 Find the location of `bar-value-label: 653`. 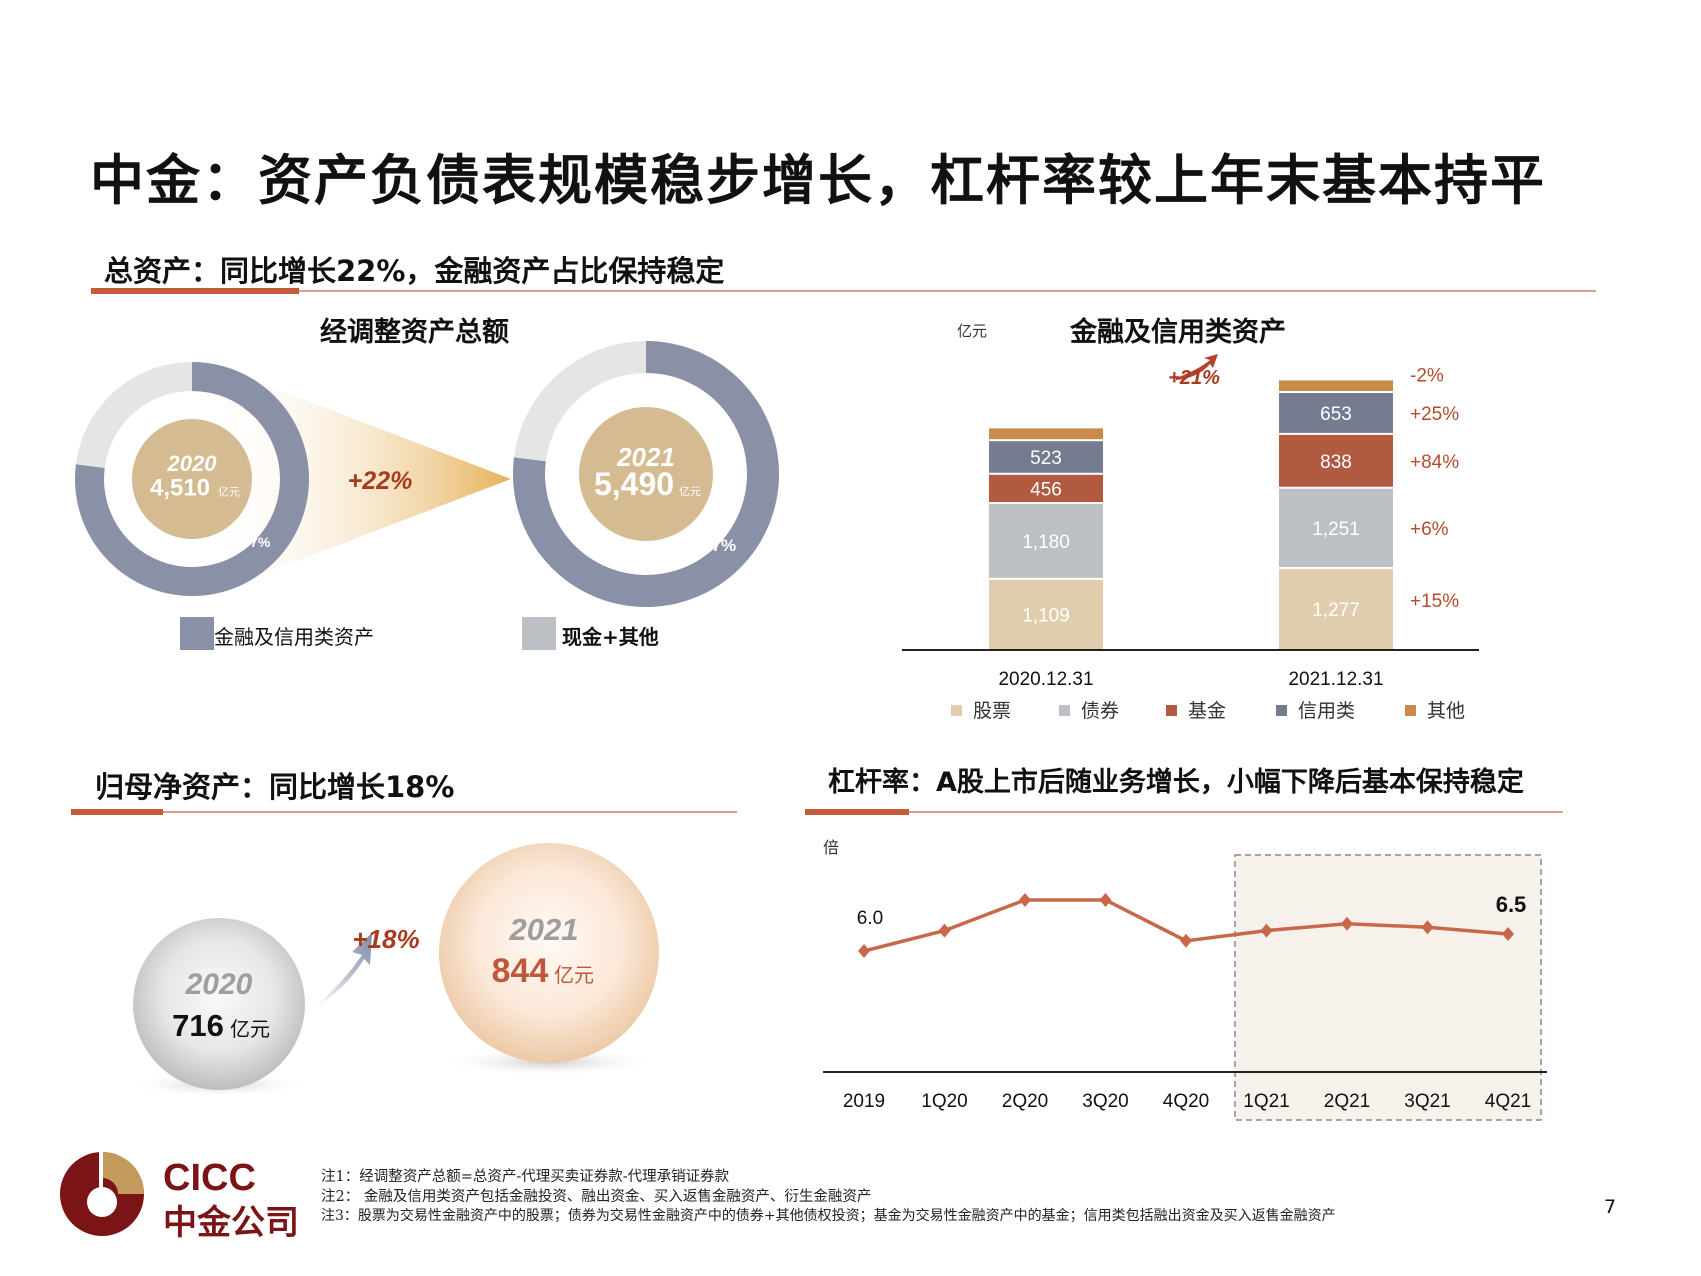

bar-value-label: 653 is located at coordinates (1336, 414).